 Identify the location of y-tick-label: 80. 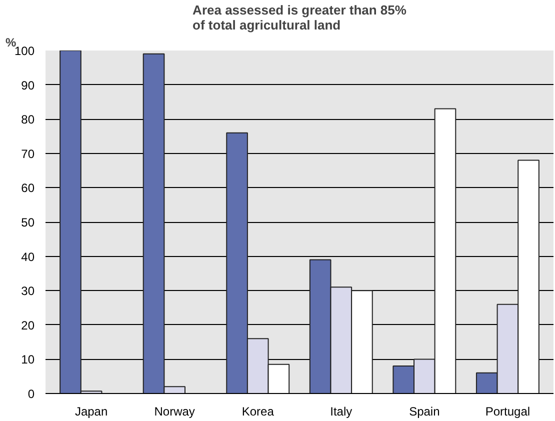
(28, 119).